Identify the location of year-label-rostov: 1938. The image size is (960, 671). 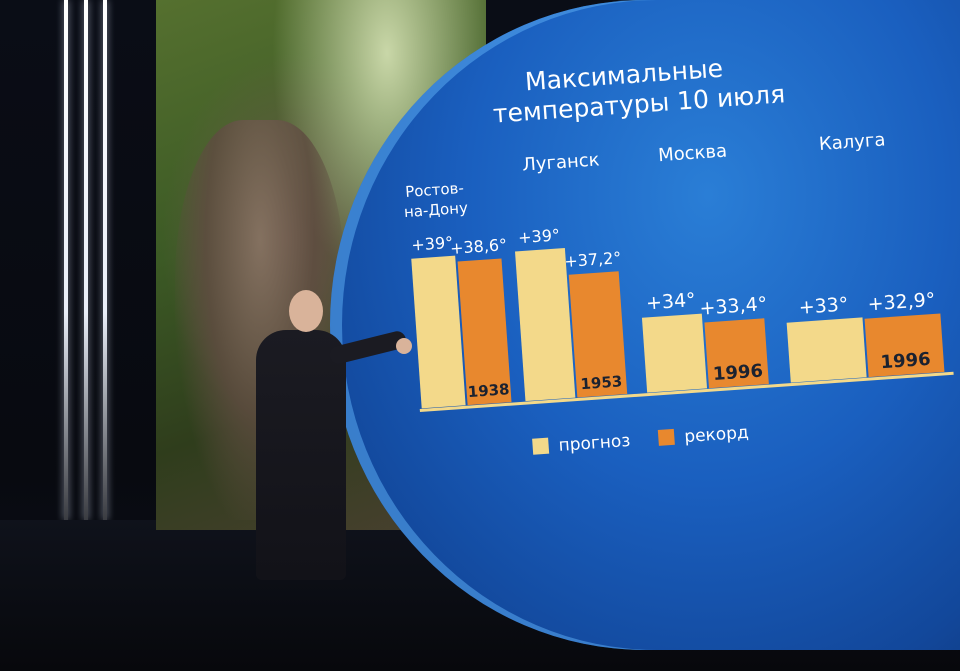
(488, 390).